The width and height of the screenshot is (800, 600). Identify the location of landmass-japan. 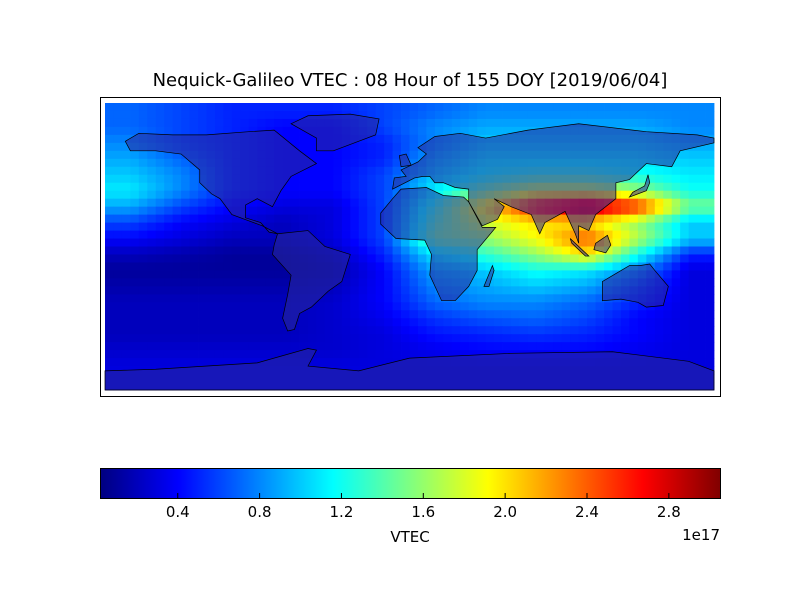
(639, 186).